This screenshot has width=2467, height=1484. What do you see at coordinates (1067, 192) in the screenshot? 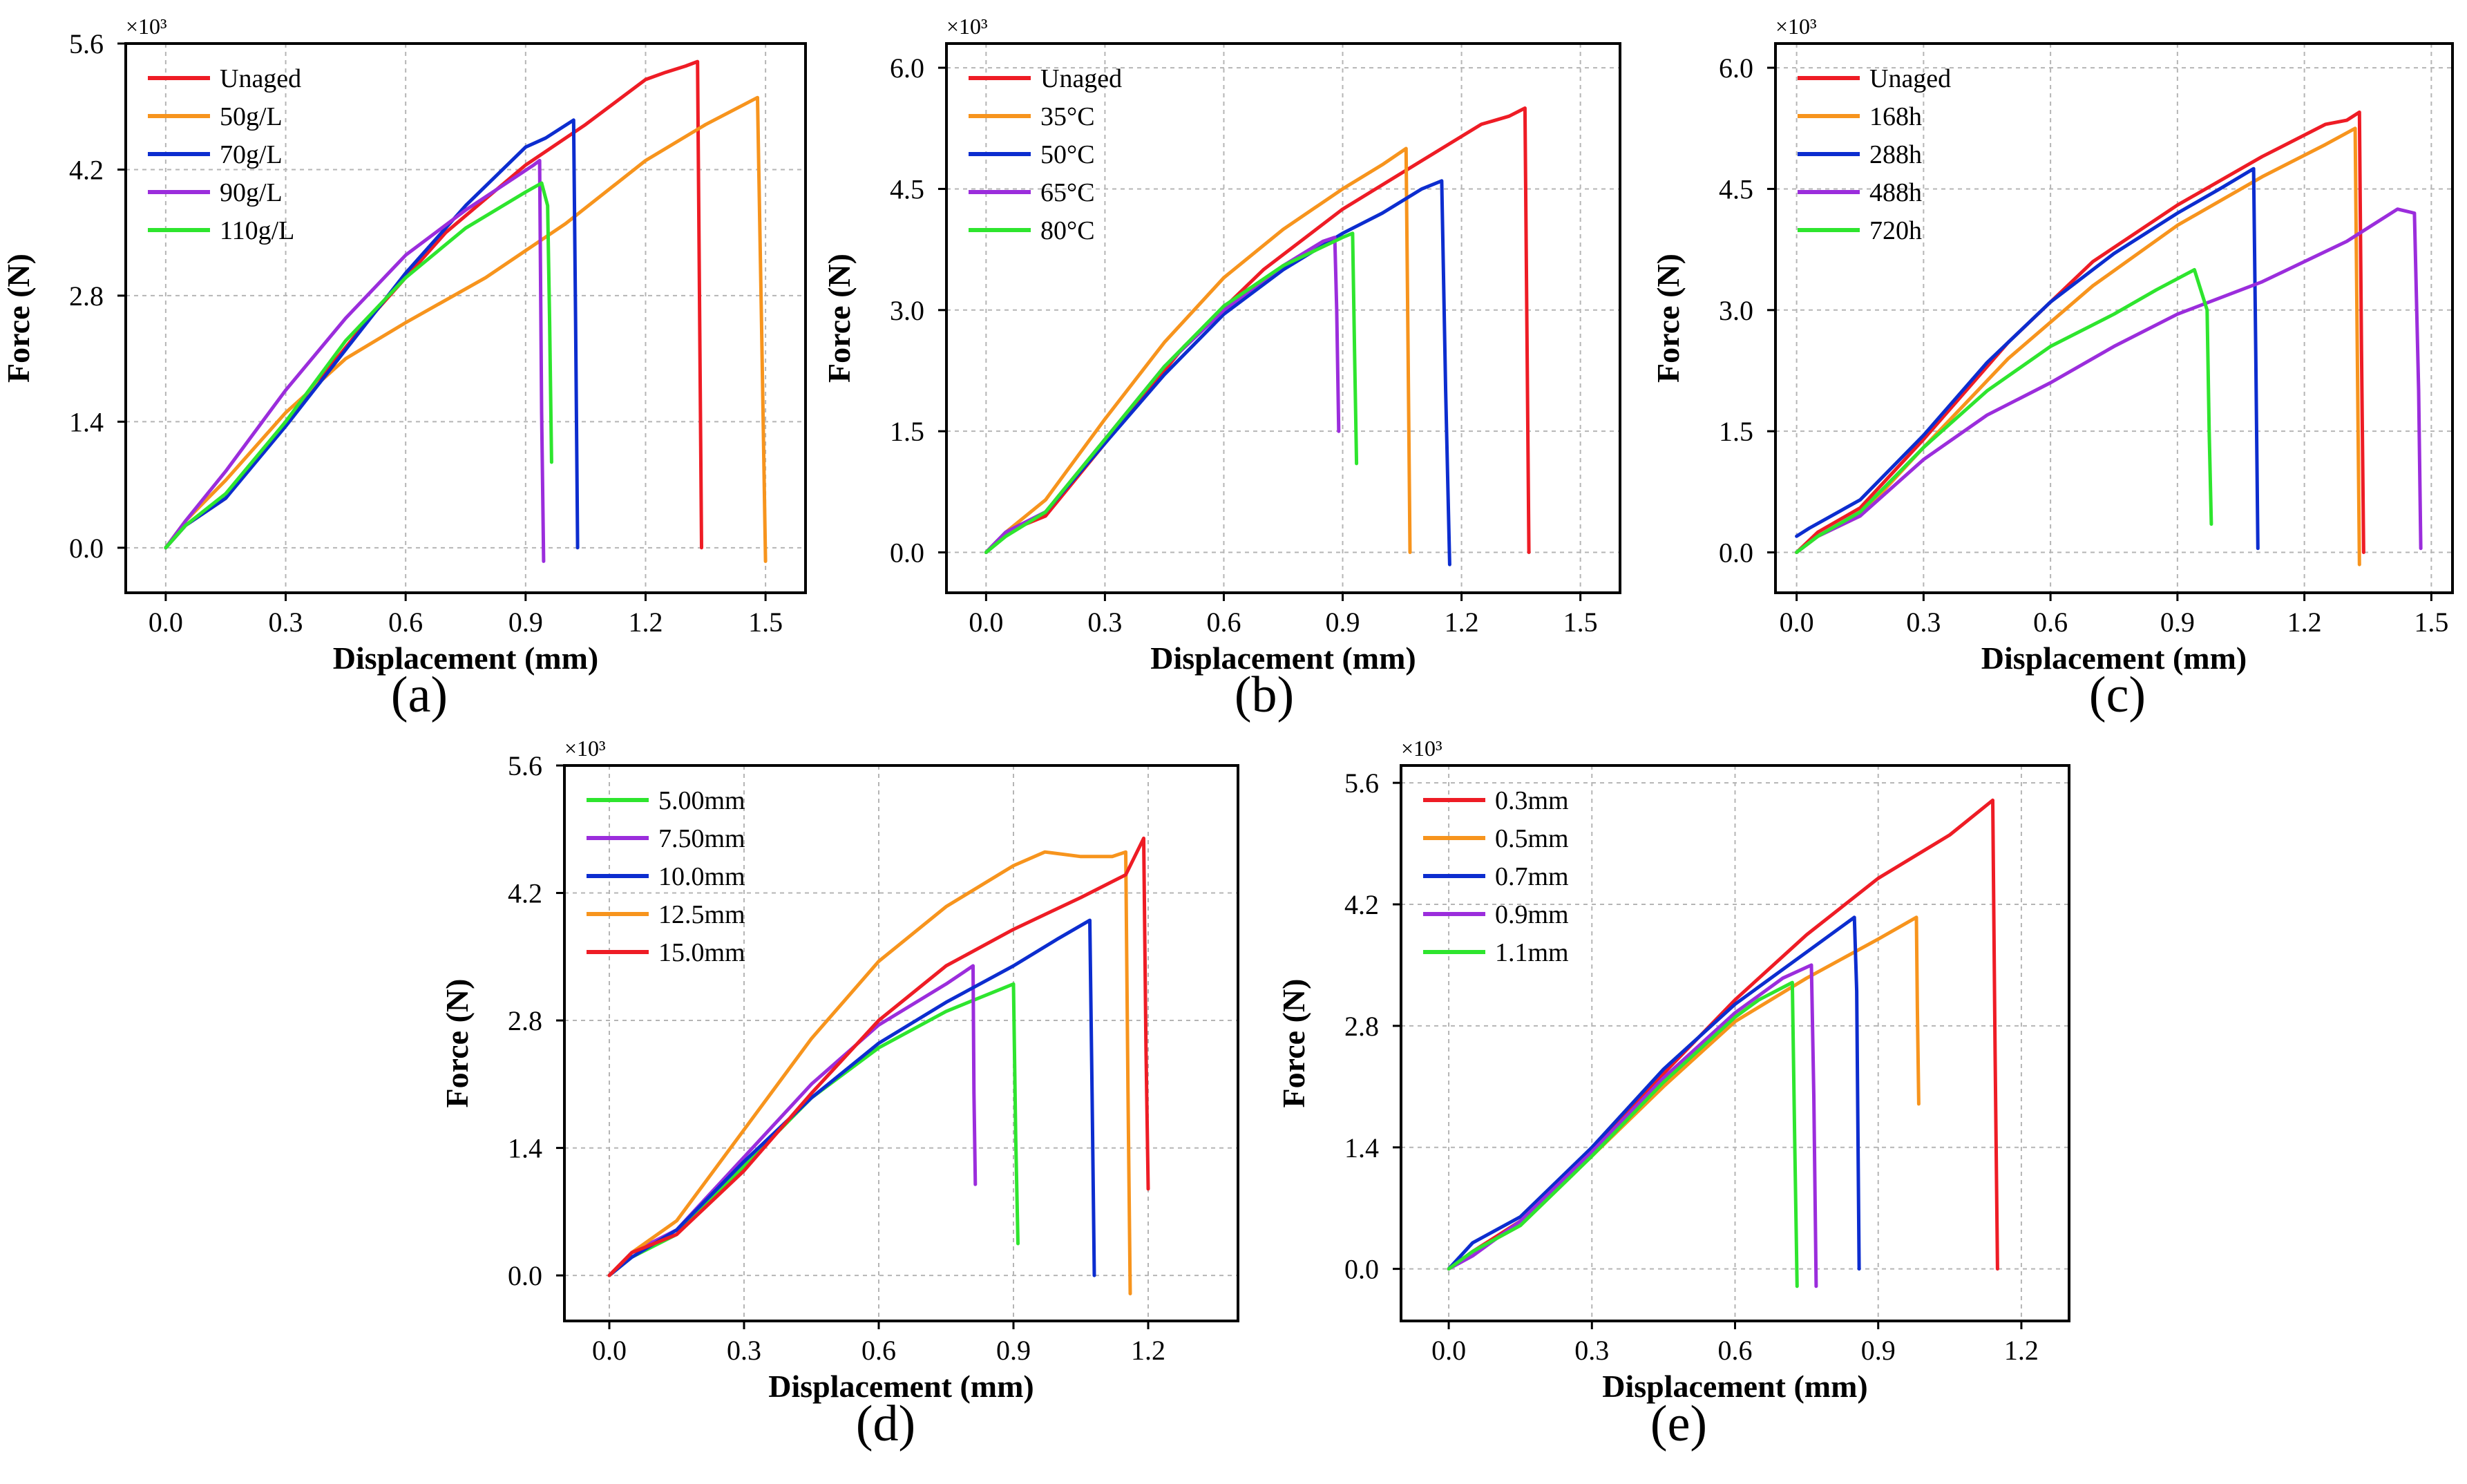
I see `legend-label: 65°C` at bounding box center [1067, 192].